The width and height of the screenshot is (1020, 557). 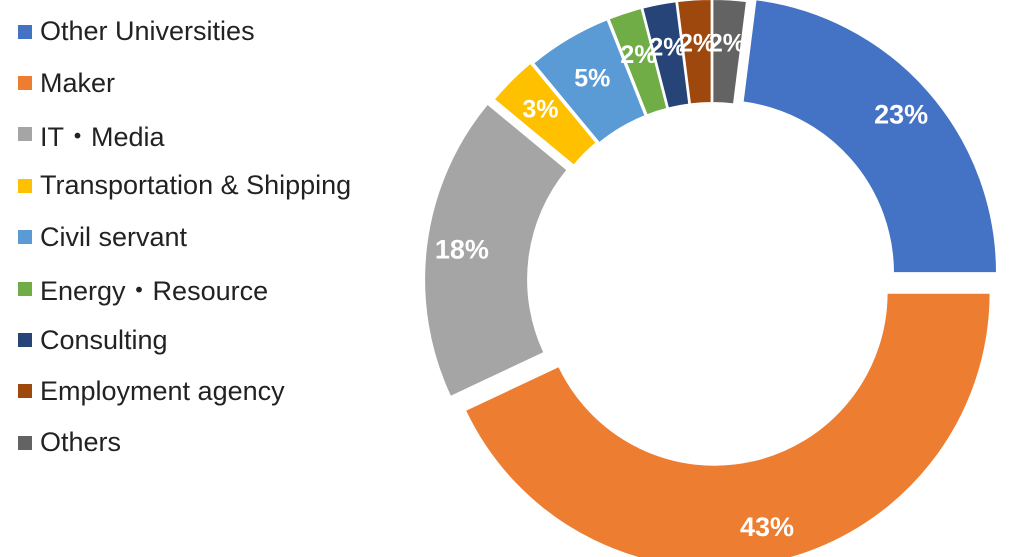 What do you see at coordinates (184, 134) in the screenshot?
I see `legend-item: IT・Media` at bounding box center [184, 134].